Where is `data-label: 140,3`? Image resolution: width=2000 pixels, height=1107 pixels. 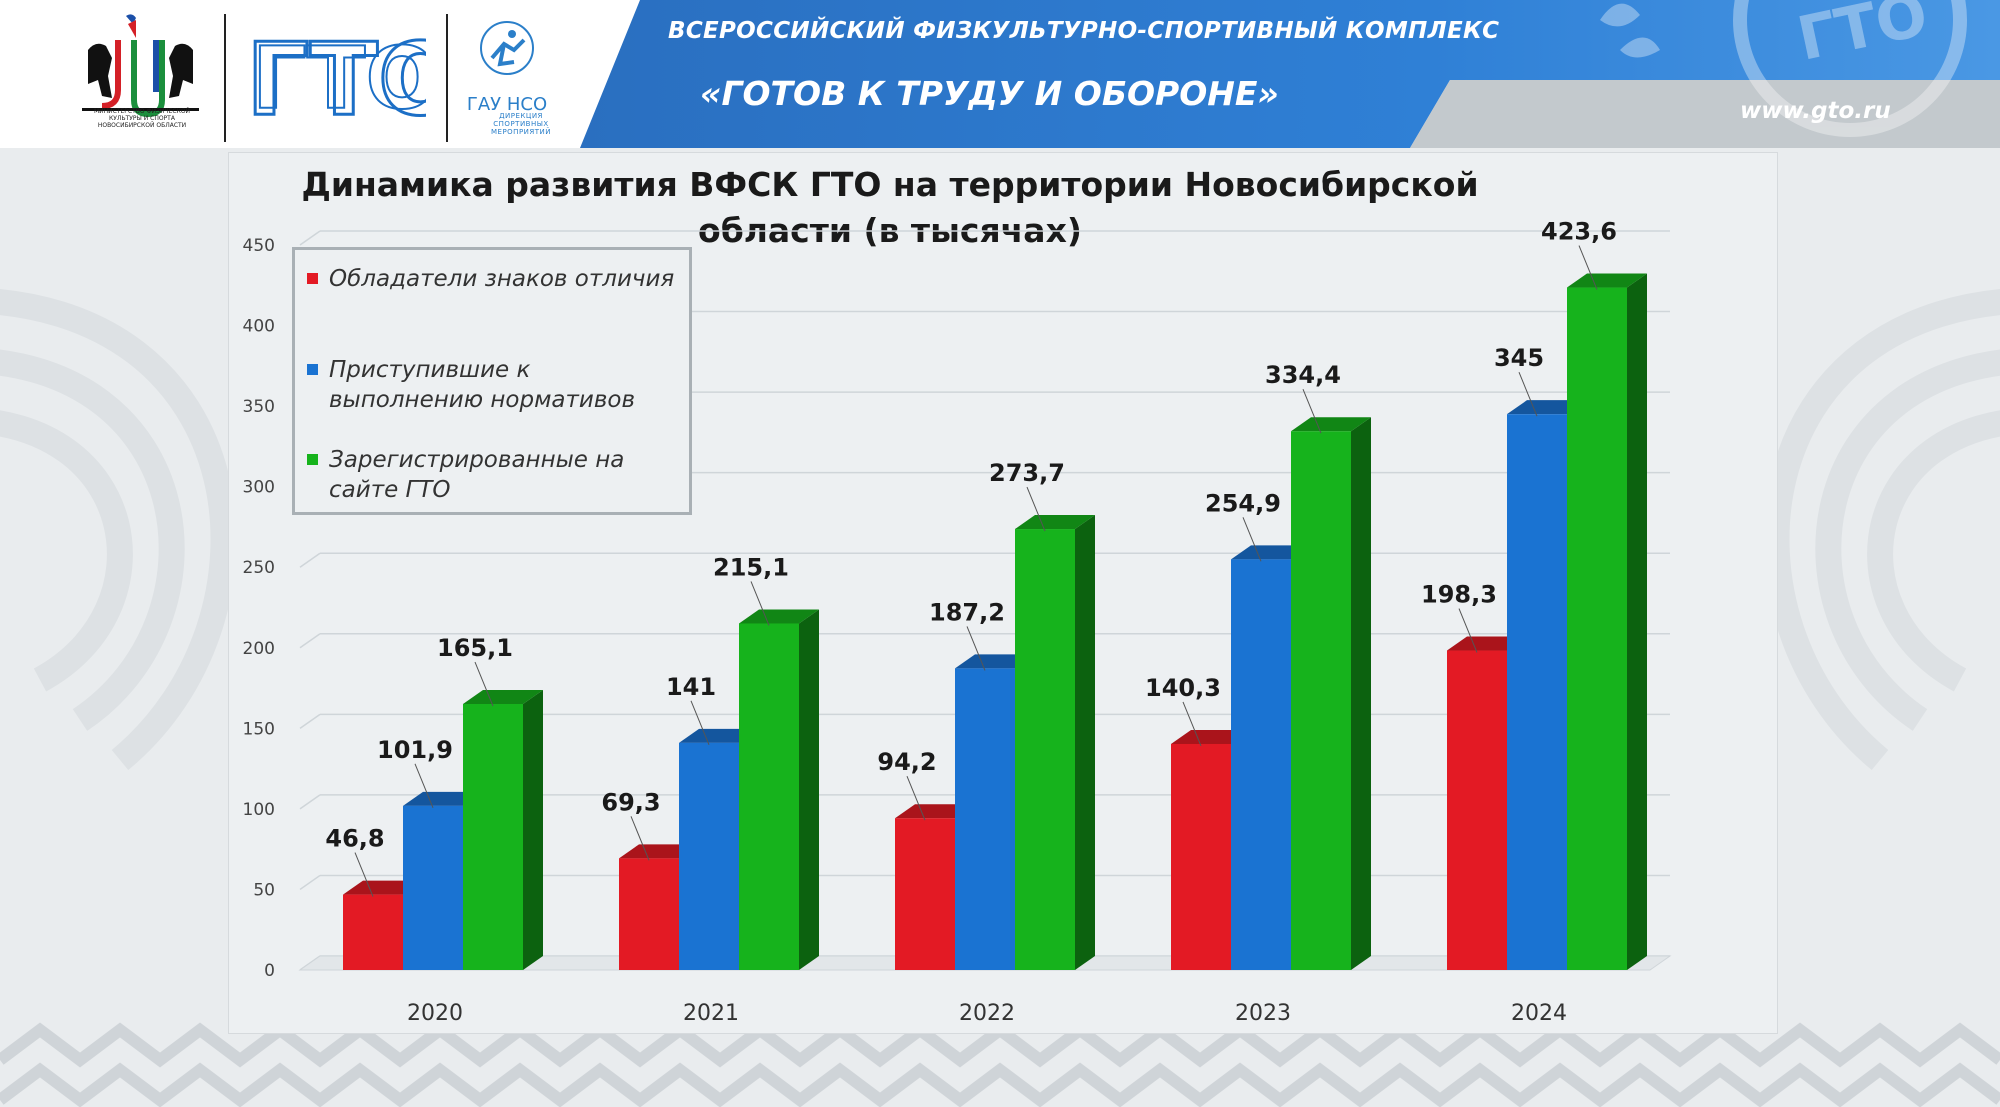
data-label: 140,3 is located at coordinates (1183, 688).